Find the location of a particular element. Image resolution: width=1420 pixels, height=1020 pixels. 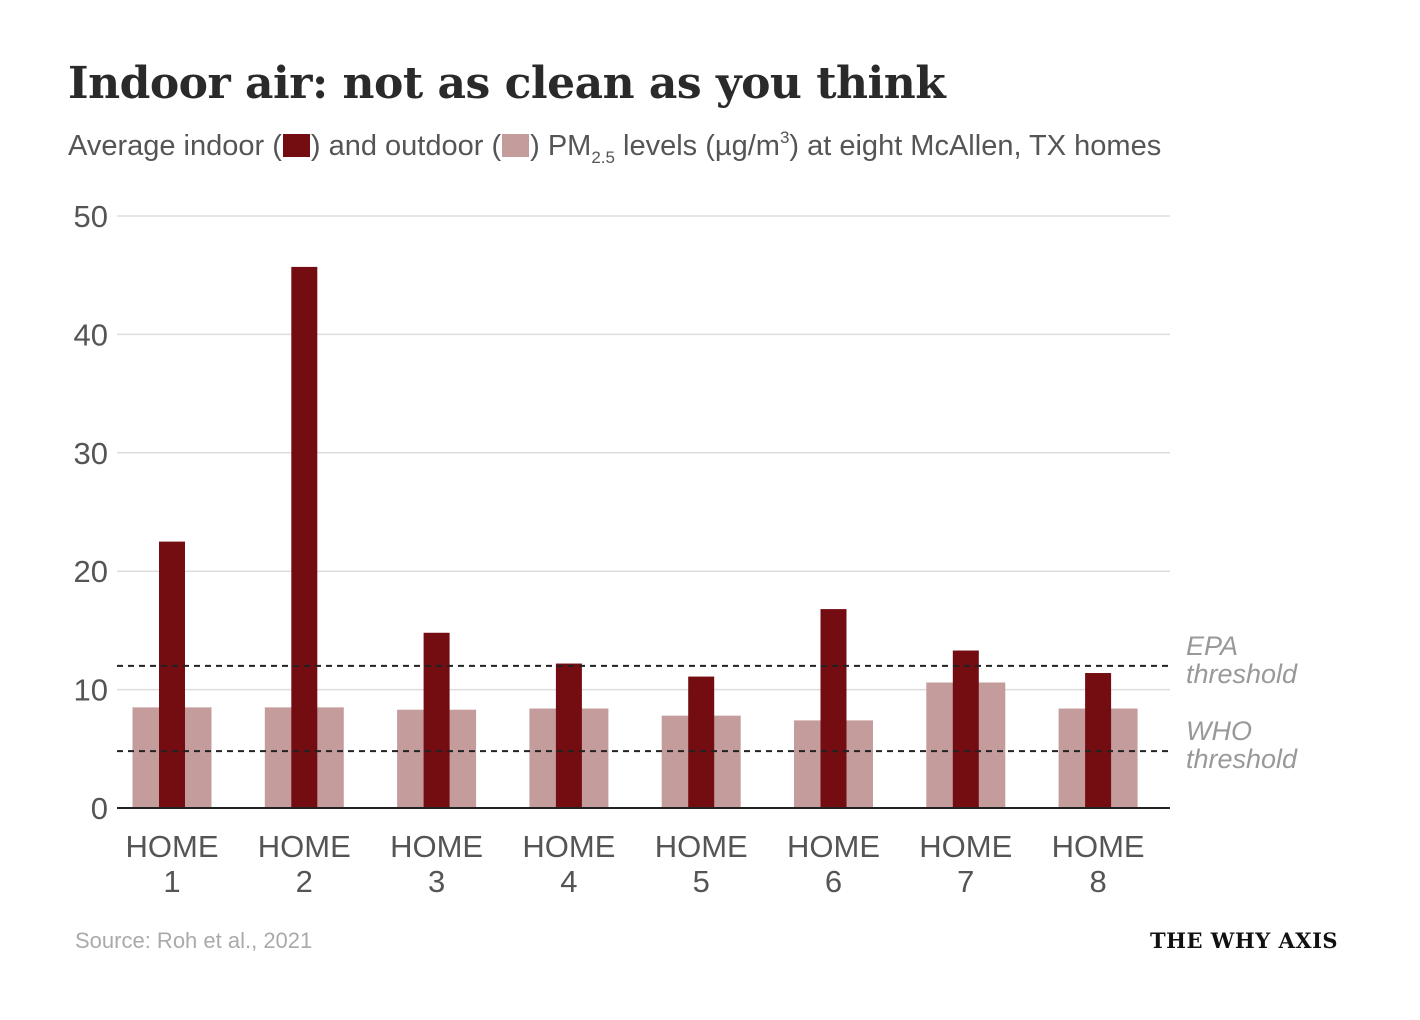

source-note: Source: Roh et al., 2021 is located at coordinates (194, 940).